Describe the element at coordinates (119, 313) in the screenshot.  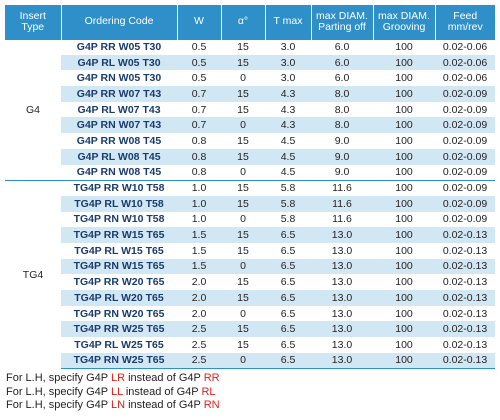
I see `ordering-code-cell: TG4P RN W20 T65` at that location.